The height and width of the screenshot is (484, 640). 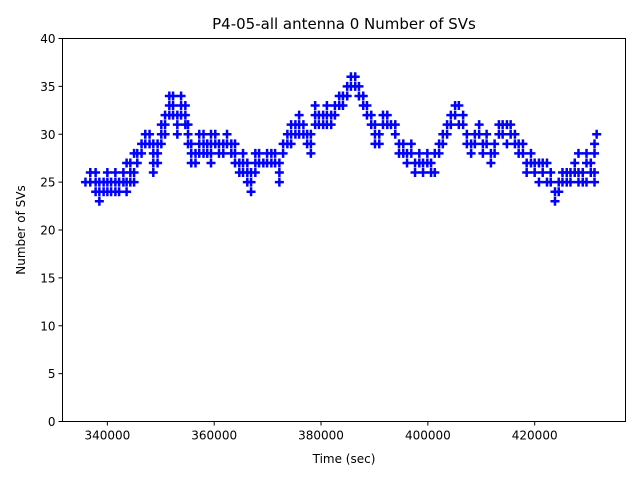 I want to click on chart-title: P4-05-all antenna 0 Number of SVs, so click(x=344, y=24).